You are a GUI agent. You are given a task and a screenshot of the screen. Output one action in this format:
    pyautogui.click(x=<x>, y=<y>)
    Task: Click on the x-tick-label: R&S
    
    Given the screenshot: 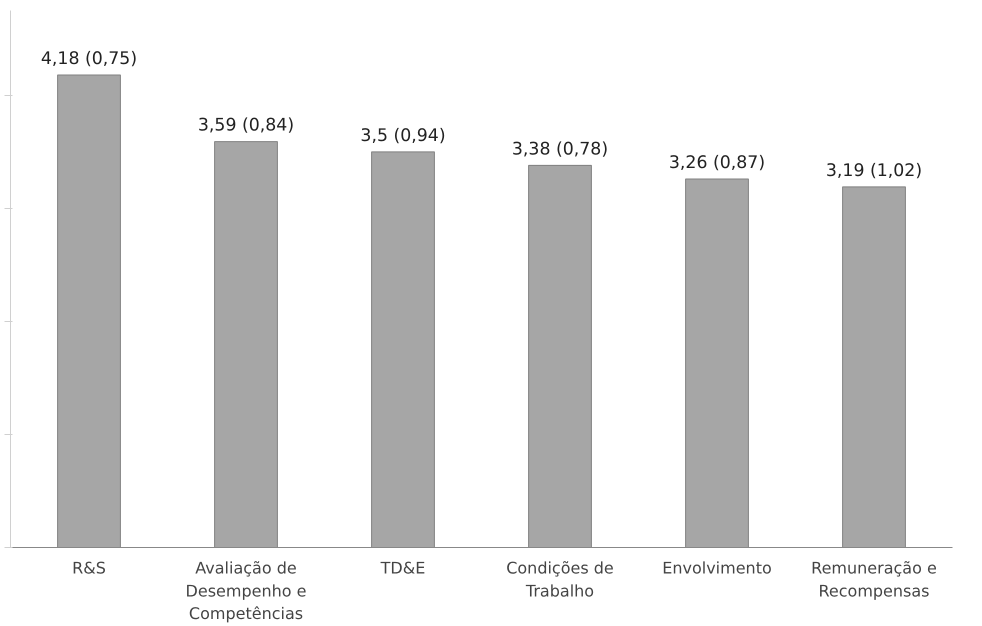 What is the action you would take?
    pyautogui.click(x=89, y=568)
    